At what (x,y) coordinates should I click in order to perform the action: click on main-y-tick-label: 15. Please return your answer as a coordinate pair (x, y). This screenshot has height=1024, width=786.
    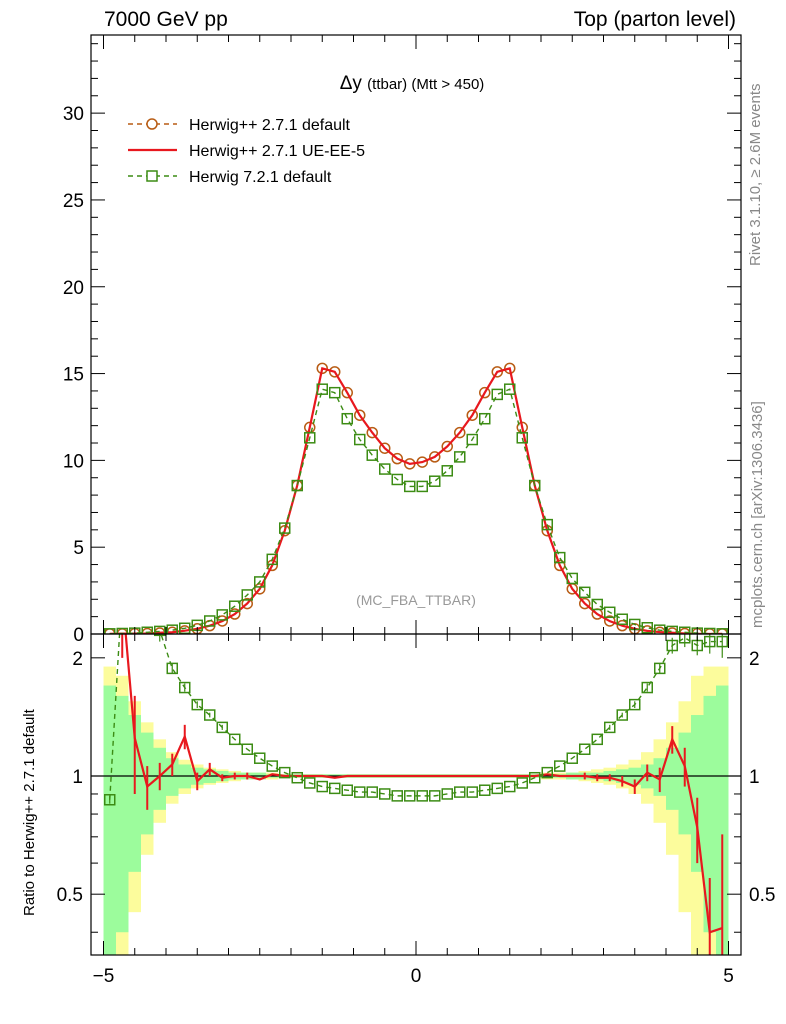
    Looking at the image, I should click on (73, 375).